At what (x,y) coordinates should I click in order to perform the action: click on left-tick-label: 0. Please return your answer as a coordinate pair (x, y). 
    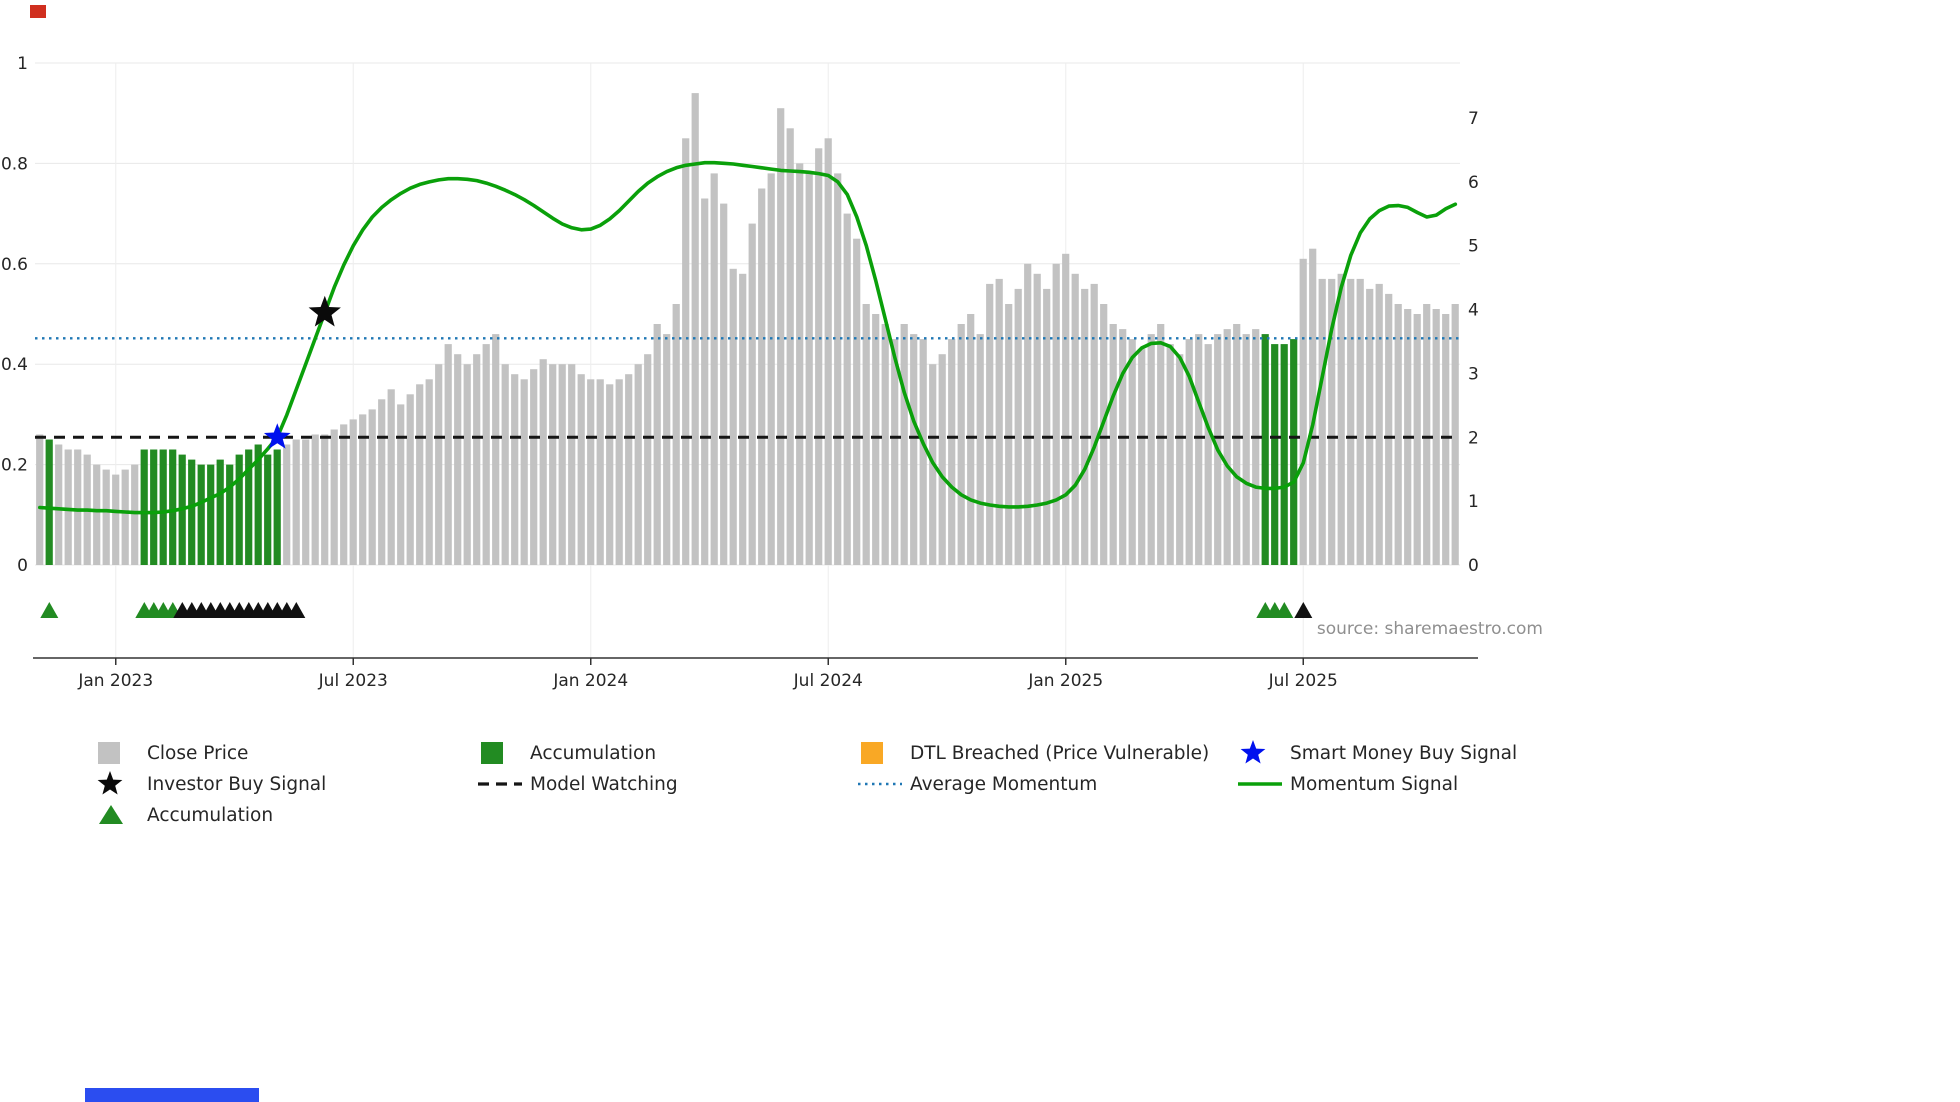
    Looking at the image, I should click on (22, 566).